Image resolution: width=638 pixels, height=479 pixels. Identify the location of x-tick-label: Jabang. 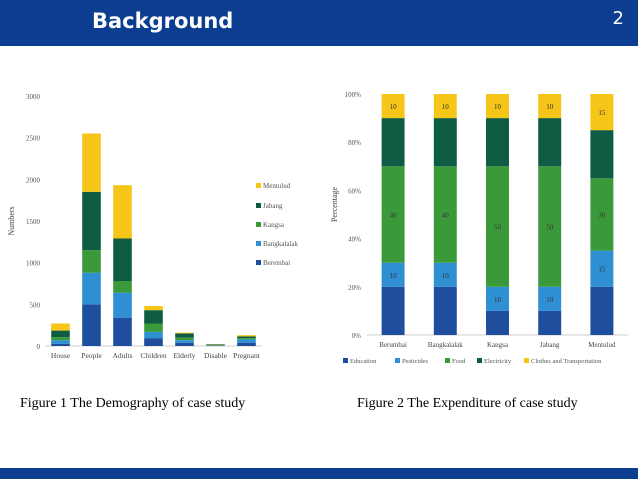
(550, 345).